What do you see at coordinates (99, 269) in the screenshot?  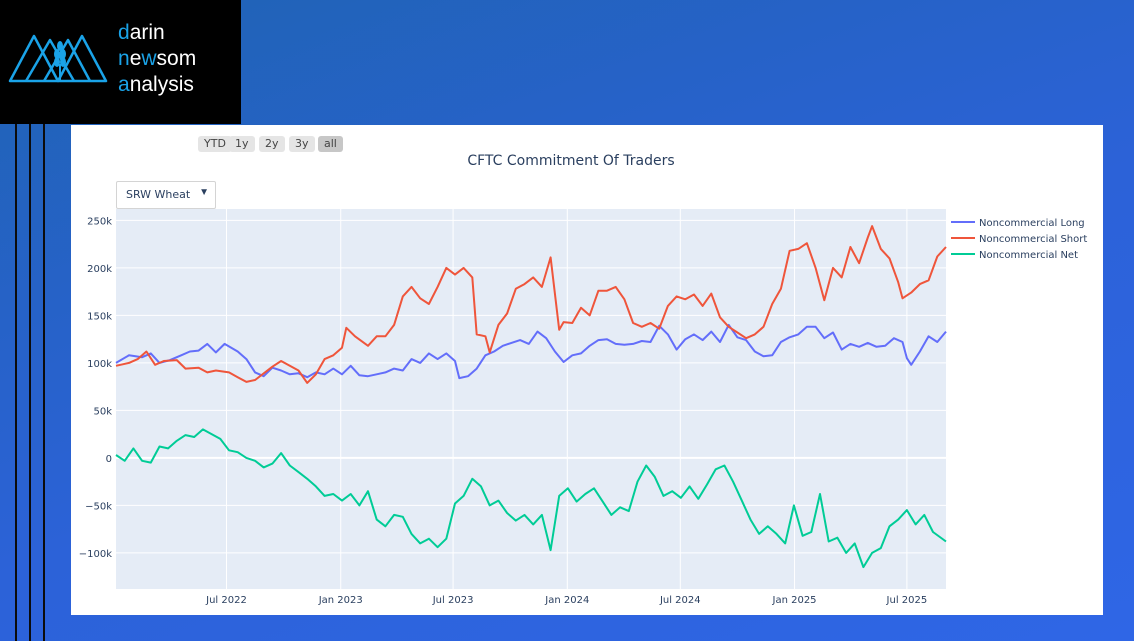 I see `y-tick-label: 200k` at bounding box center [99, 269].